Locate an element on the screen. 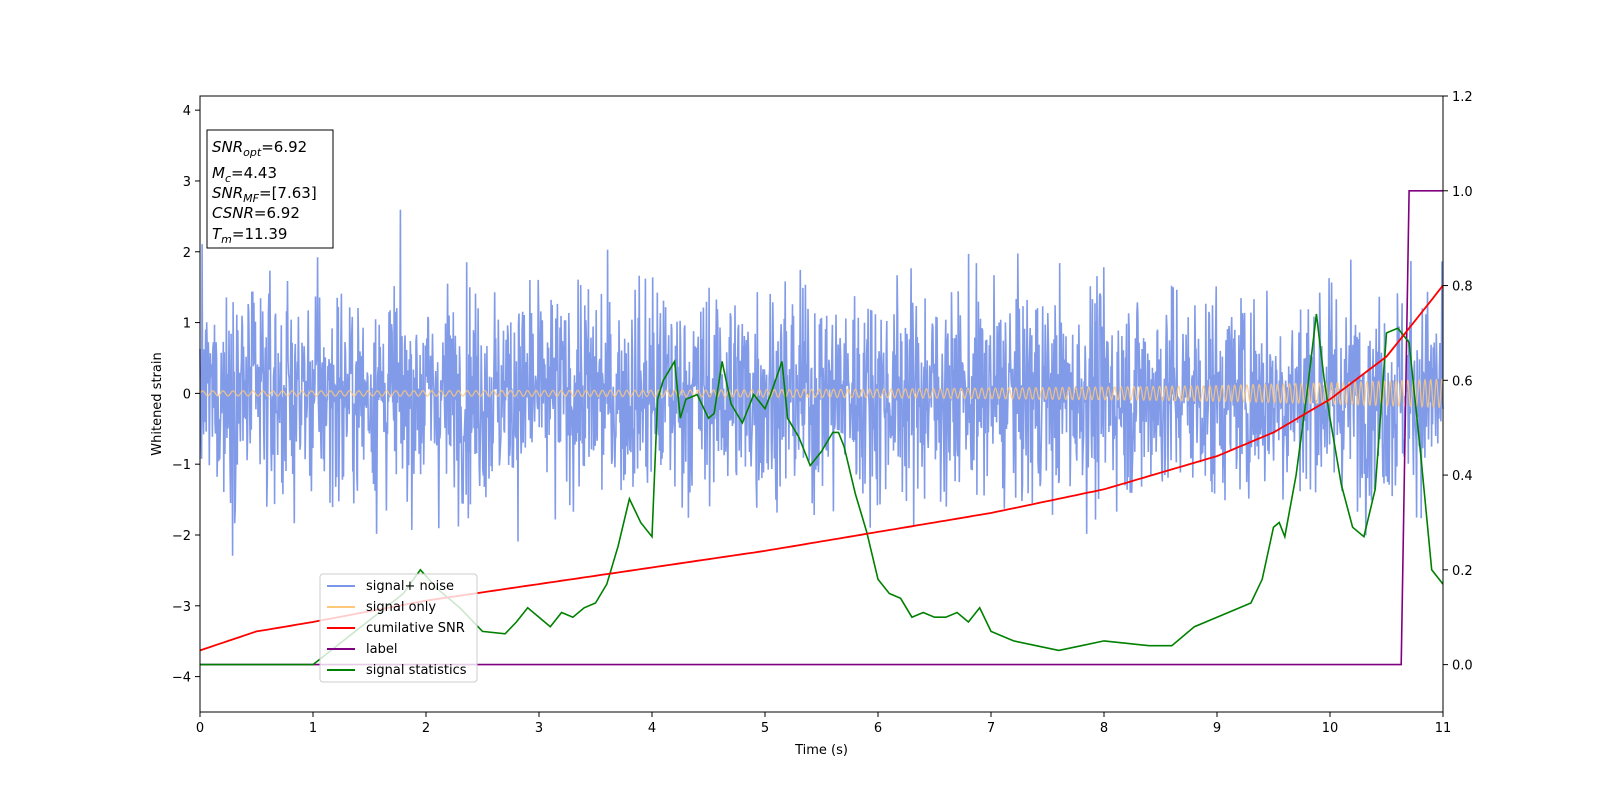  y-right-tick-label: 1.0 is located at coordinates (1462, 192).